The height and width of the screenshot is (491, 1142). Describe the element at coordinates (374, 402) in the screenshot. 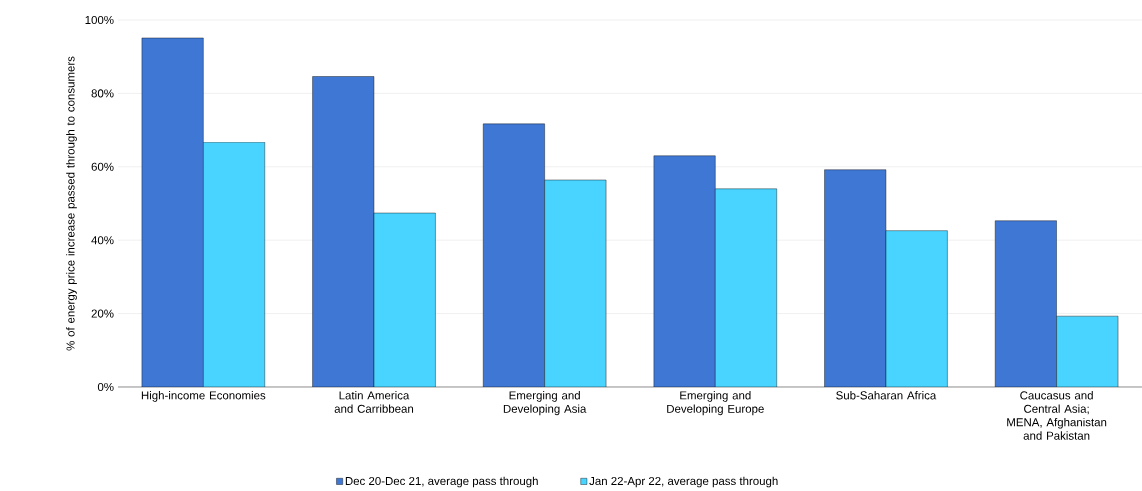

I see `x-tick-label: Latin America and Carribbean` at that location.